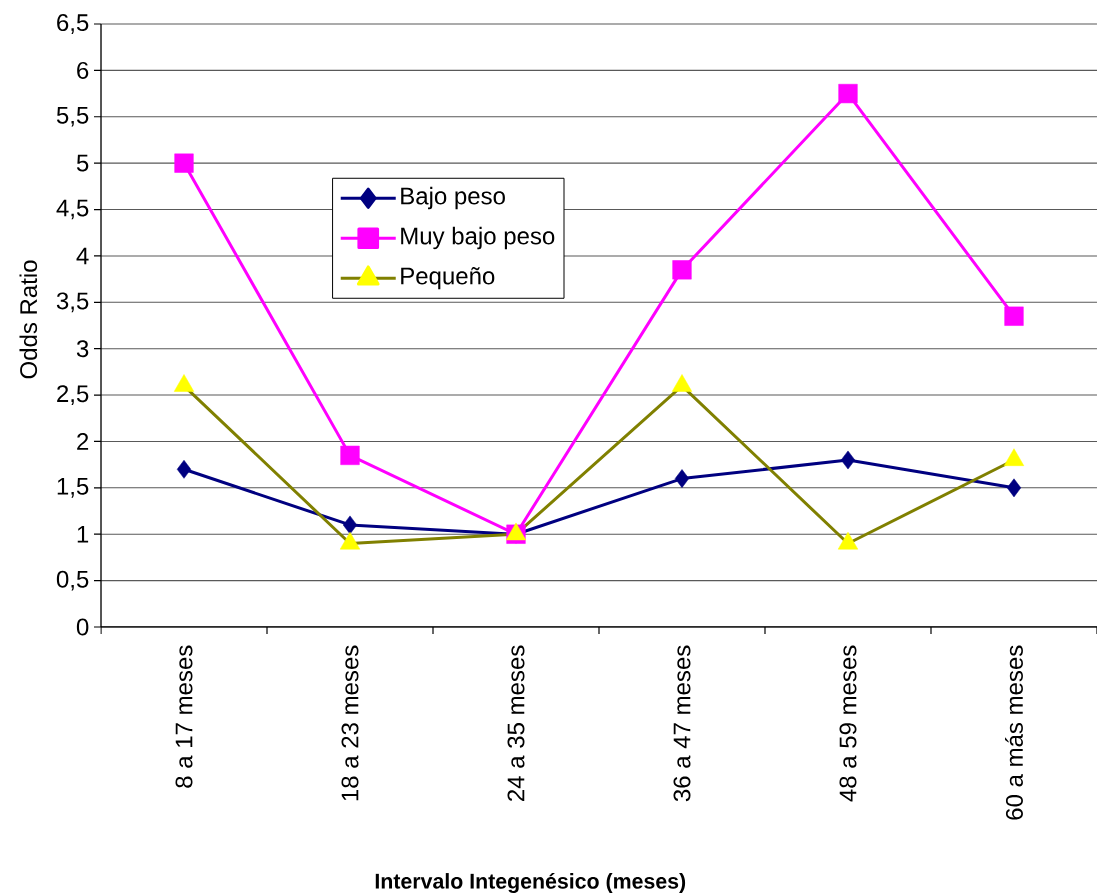  What do you see at coordinates (73, 24) in the screenshot?
I see `y-tick-label: 6,5` at bounding box center [73, 24].